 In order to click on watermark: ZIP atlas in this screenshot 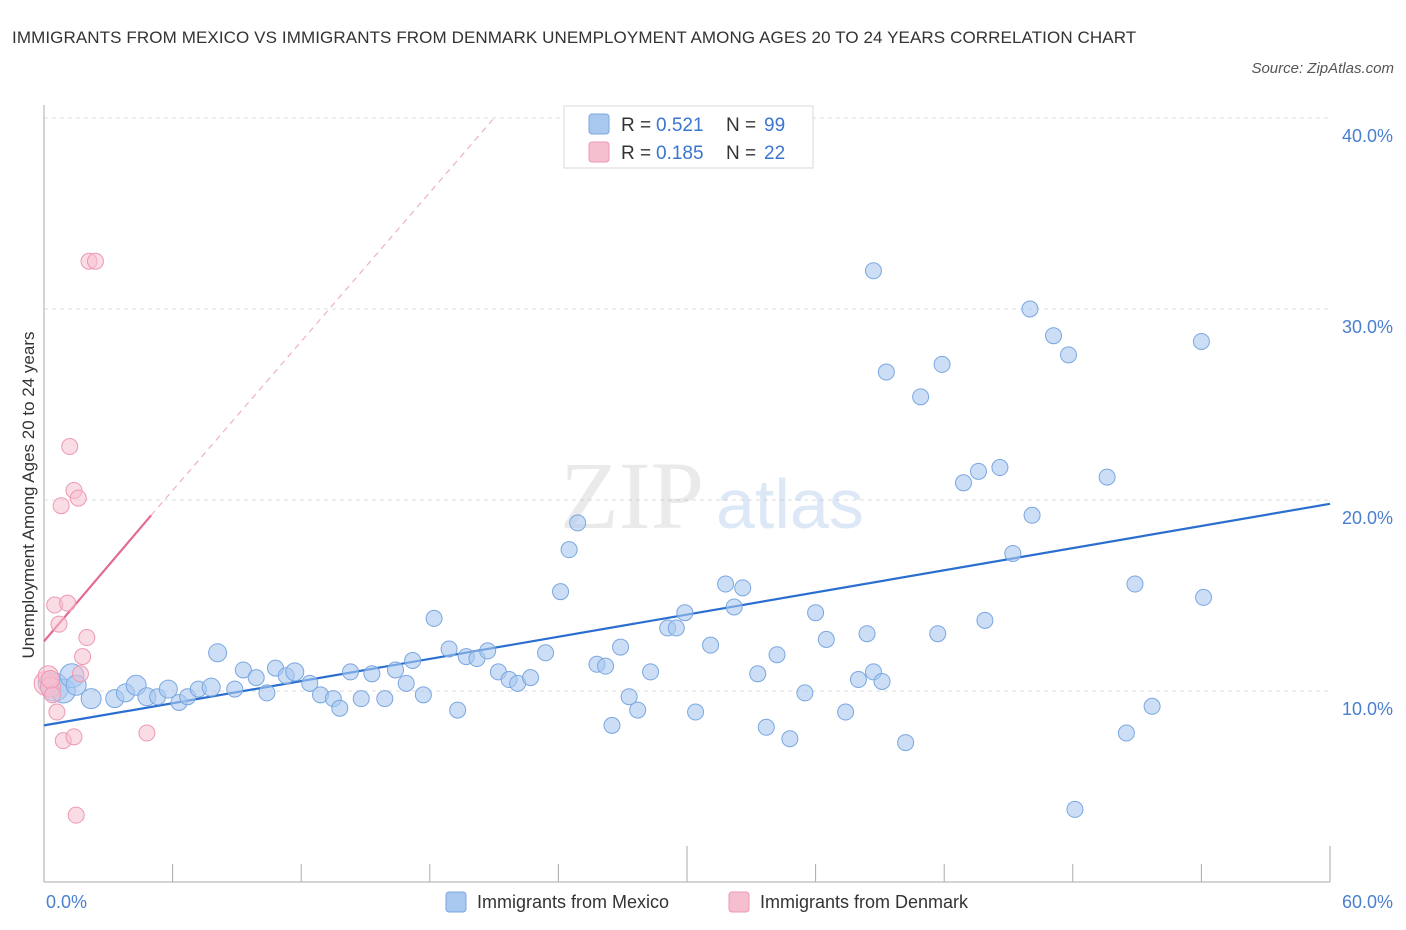, I will do `click(712, 495)`.